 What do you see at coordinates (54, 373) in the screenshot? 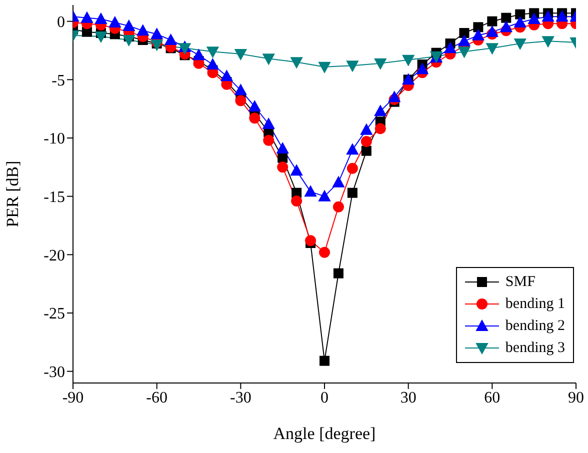
I see `y-tick-label: -30` at bounding box center [54, 373].